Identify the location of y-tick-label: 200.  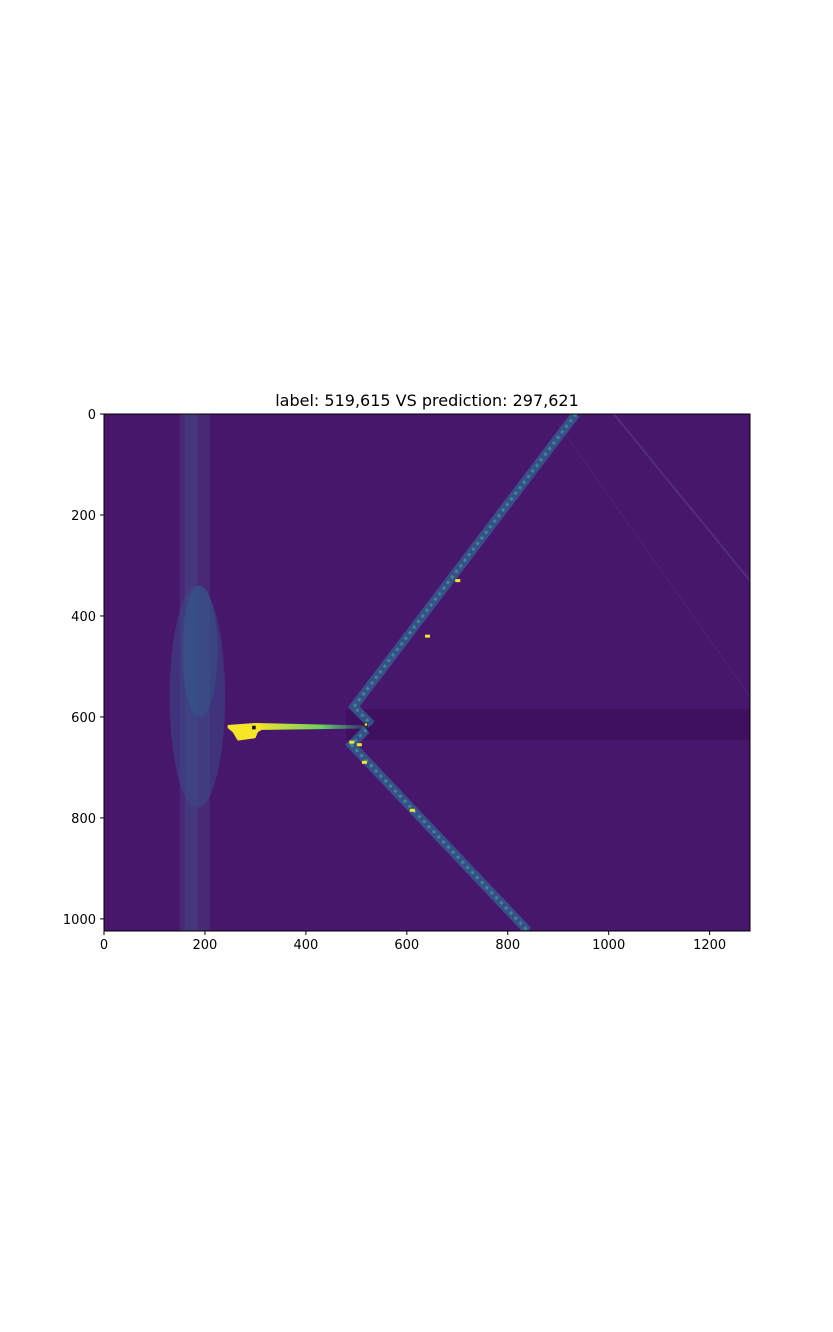
(83, 516).